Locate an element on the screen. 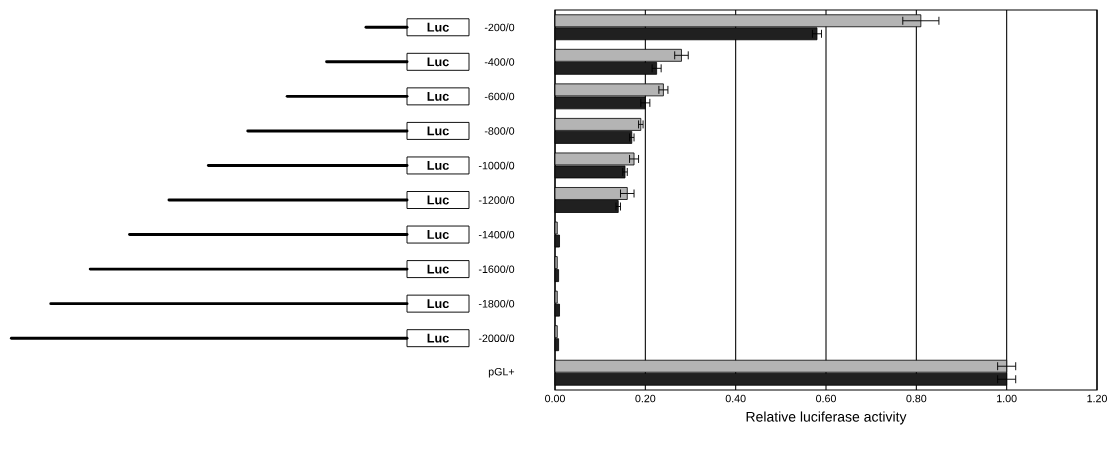  y-tick-label: -1600/0 is located at coordinates (496, 269).